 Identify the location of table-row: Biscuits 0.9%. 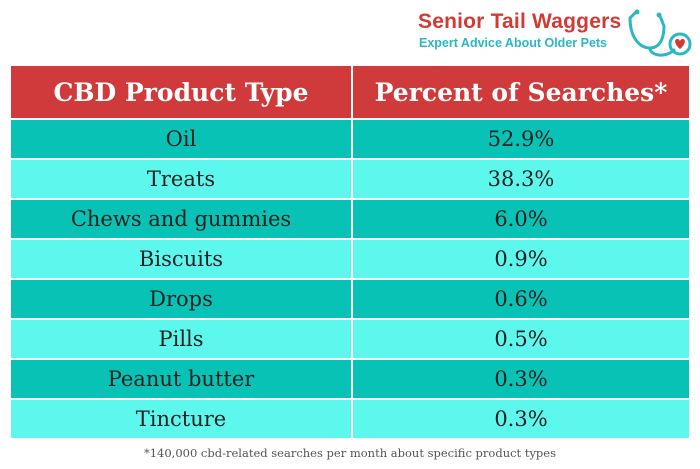
(350, 259).